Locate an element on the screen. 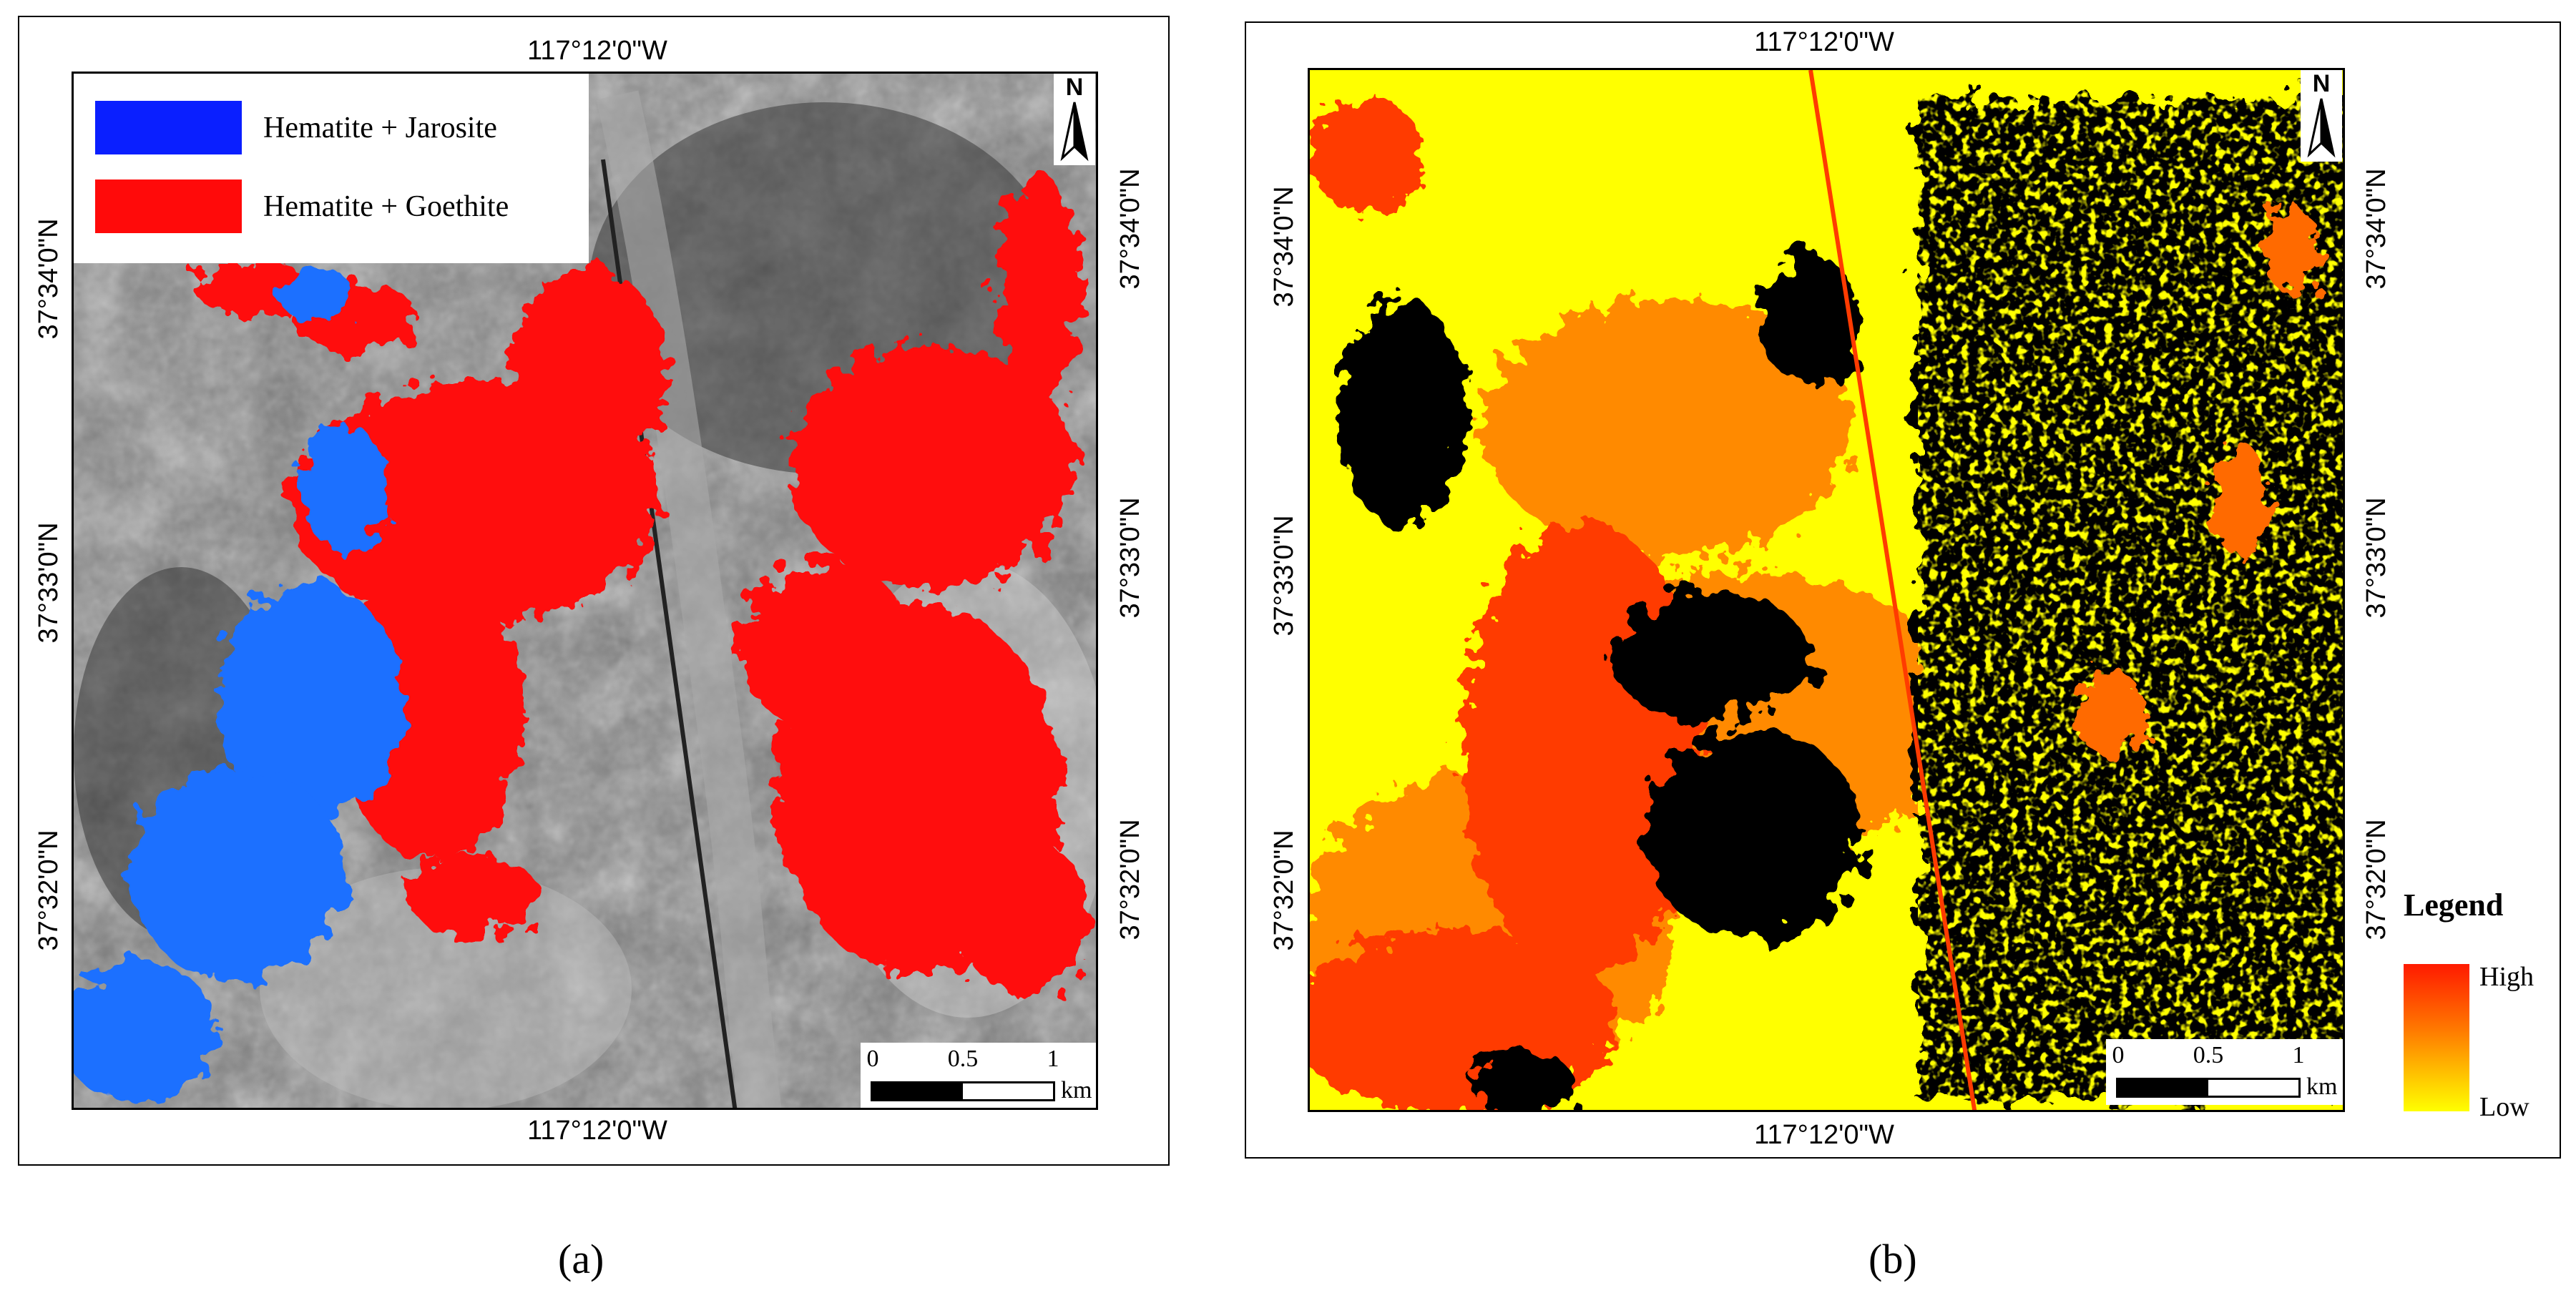  legend-low-label: Low is located at coordinates (2505, 1107).